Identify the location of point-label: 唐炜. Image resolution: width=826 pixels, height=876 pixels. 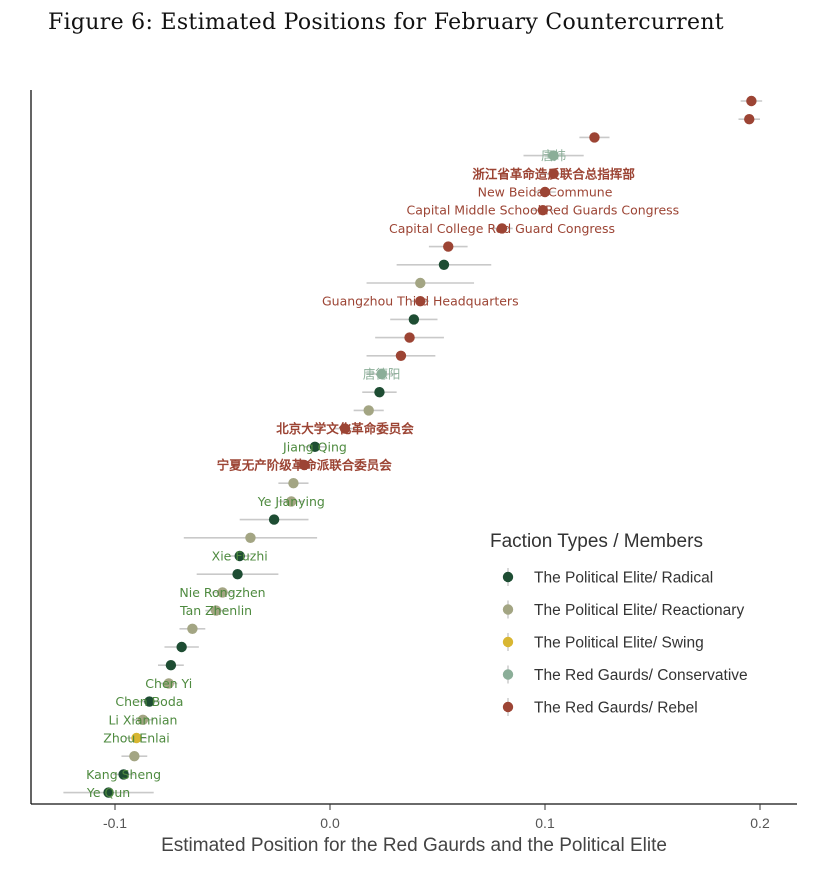
(553, 155).